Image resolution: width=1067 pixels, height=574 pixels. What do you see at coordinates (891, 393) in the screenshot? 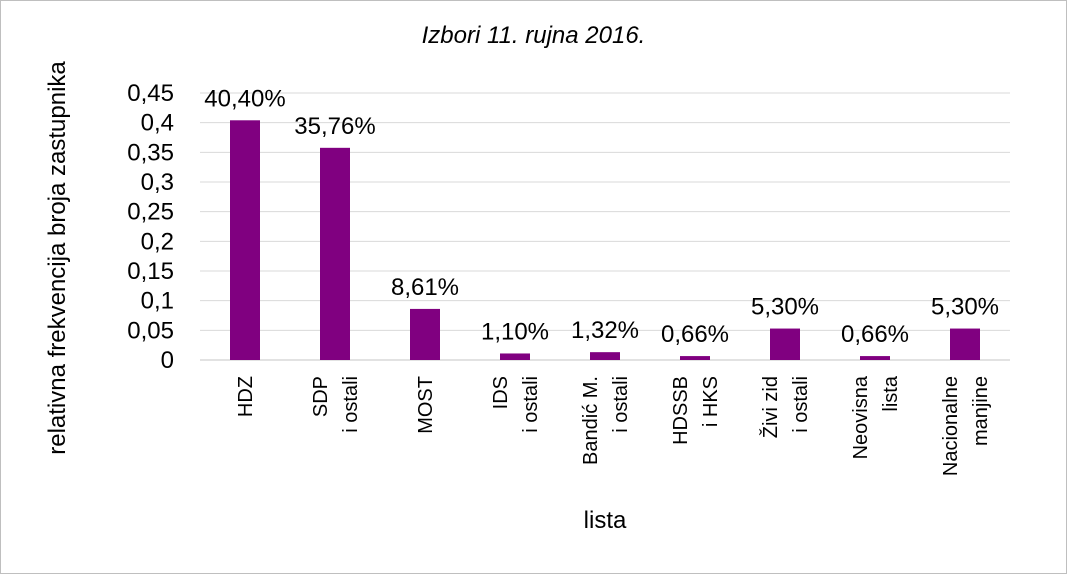
I see `category-label: lista` at bounding box center [891, 393].